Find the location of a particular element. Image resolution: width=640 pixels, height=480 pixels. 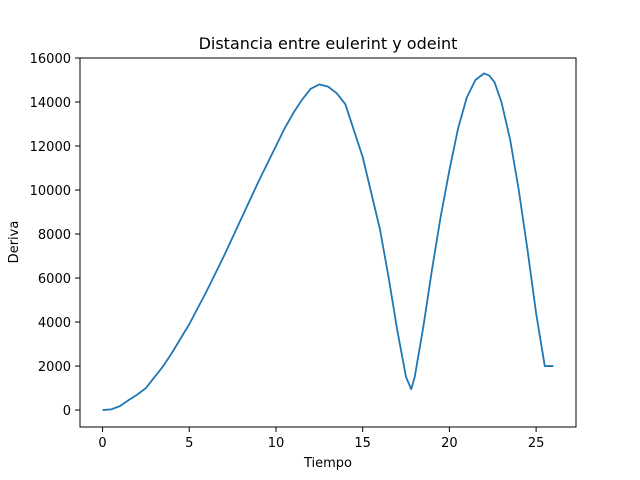

y-axis: 0 2000 4000 6000 8000 10000 12000 14000 16000 is located at coordinates (55, 235).